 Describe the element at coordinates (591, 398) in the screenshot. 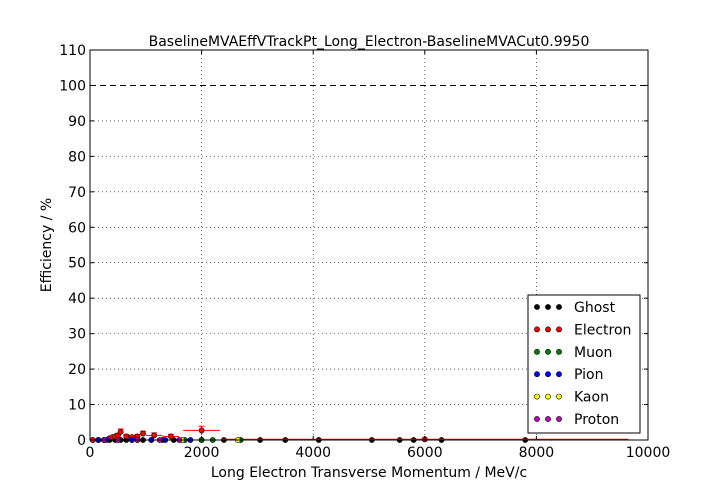

I see `legend-label-kaon: Kaon` at that location.